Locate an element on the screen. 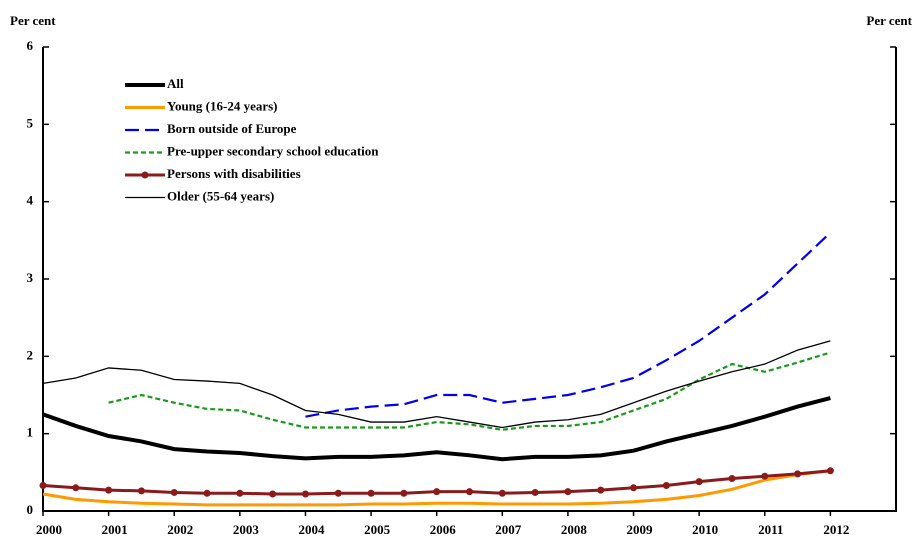 The width and height of the screenshot is (916, 550). y-tick-label: 3 is located at coordinates (30, 277).